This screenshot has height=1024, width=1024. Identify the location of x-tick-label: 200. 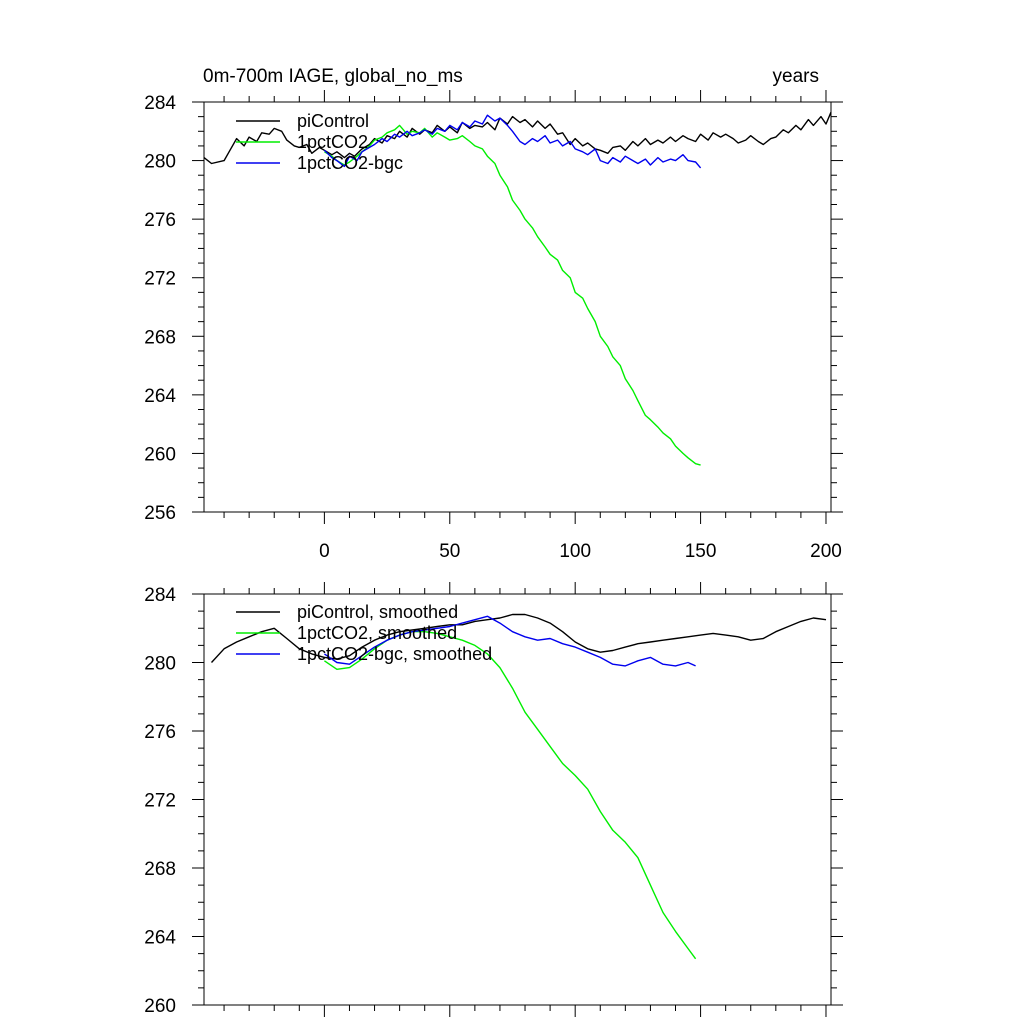
(826, 551).